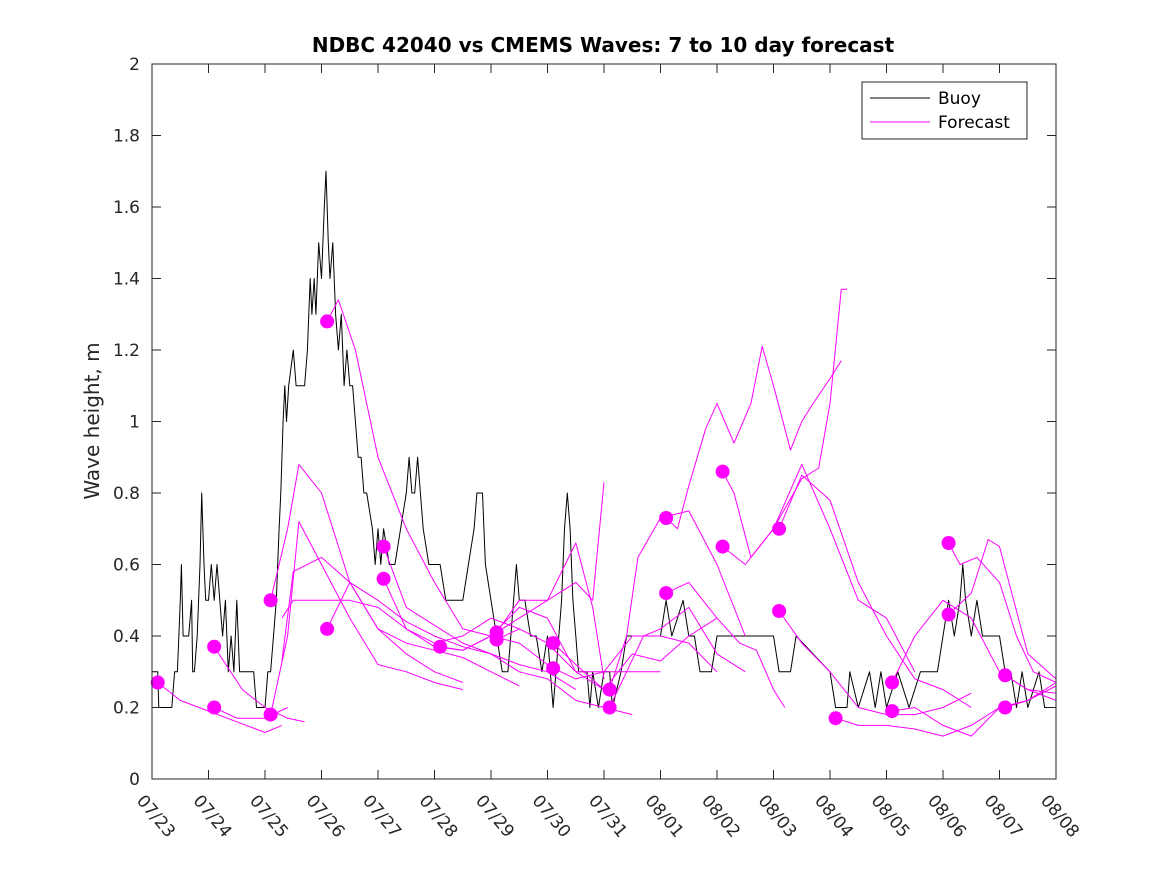 This screenshot has height=875, width=1167. What do you see at coordinates (126, 351) in the screenshot?
I see `y-tick-label: 1.2` at bounding box center [126, 351].